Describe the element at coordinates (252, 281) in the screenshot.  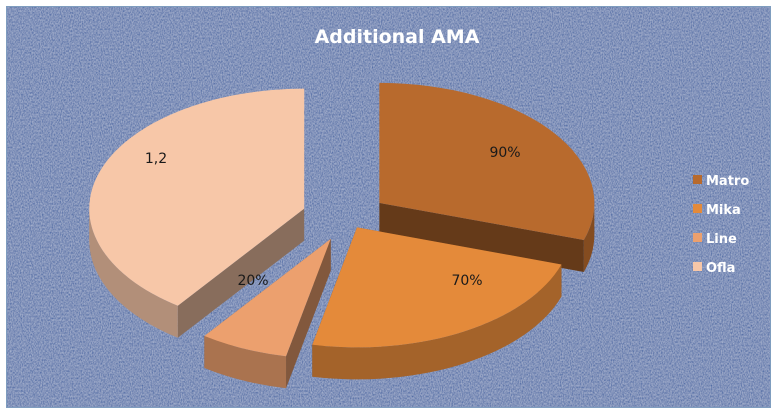
I see `data-label-line: 20%` at that location.